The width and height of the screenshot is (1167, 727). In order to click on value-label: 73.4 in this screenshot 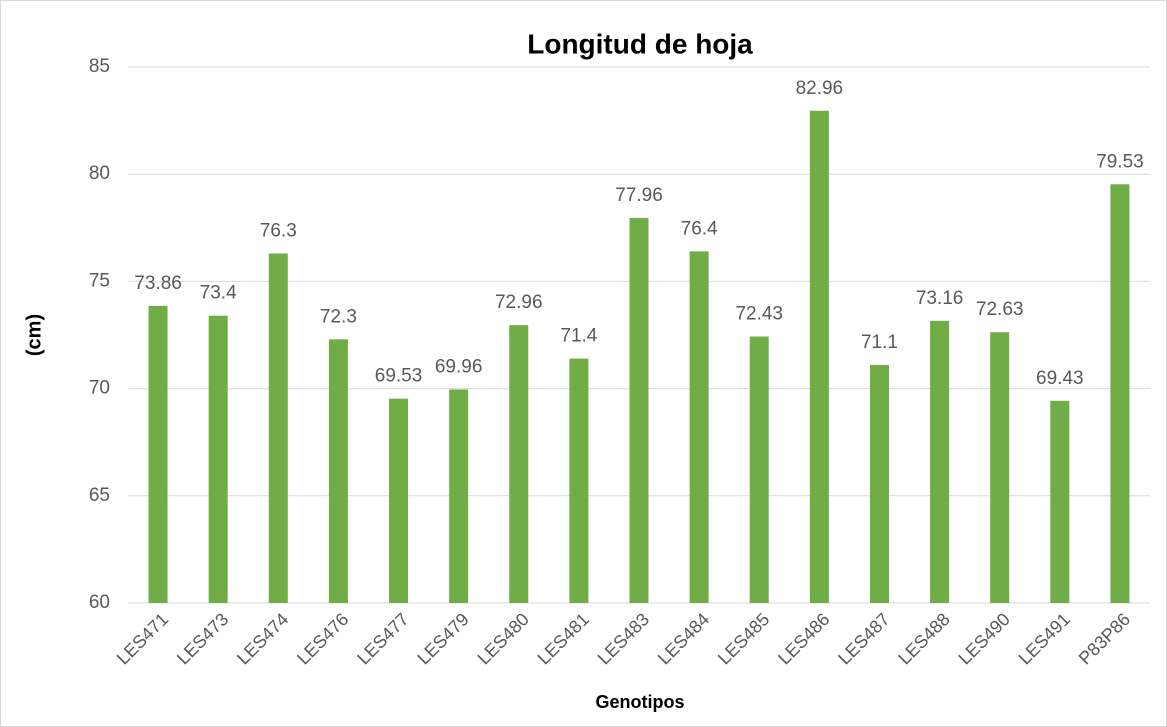, I will do `click(218, 293)`.